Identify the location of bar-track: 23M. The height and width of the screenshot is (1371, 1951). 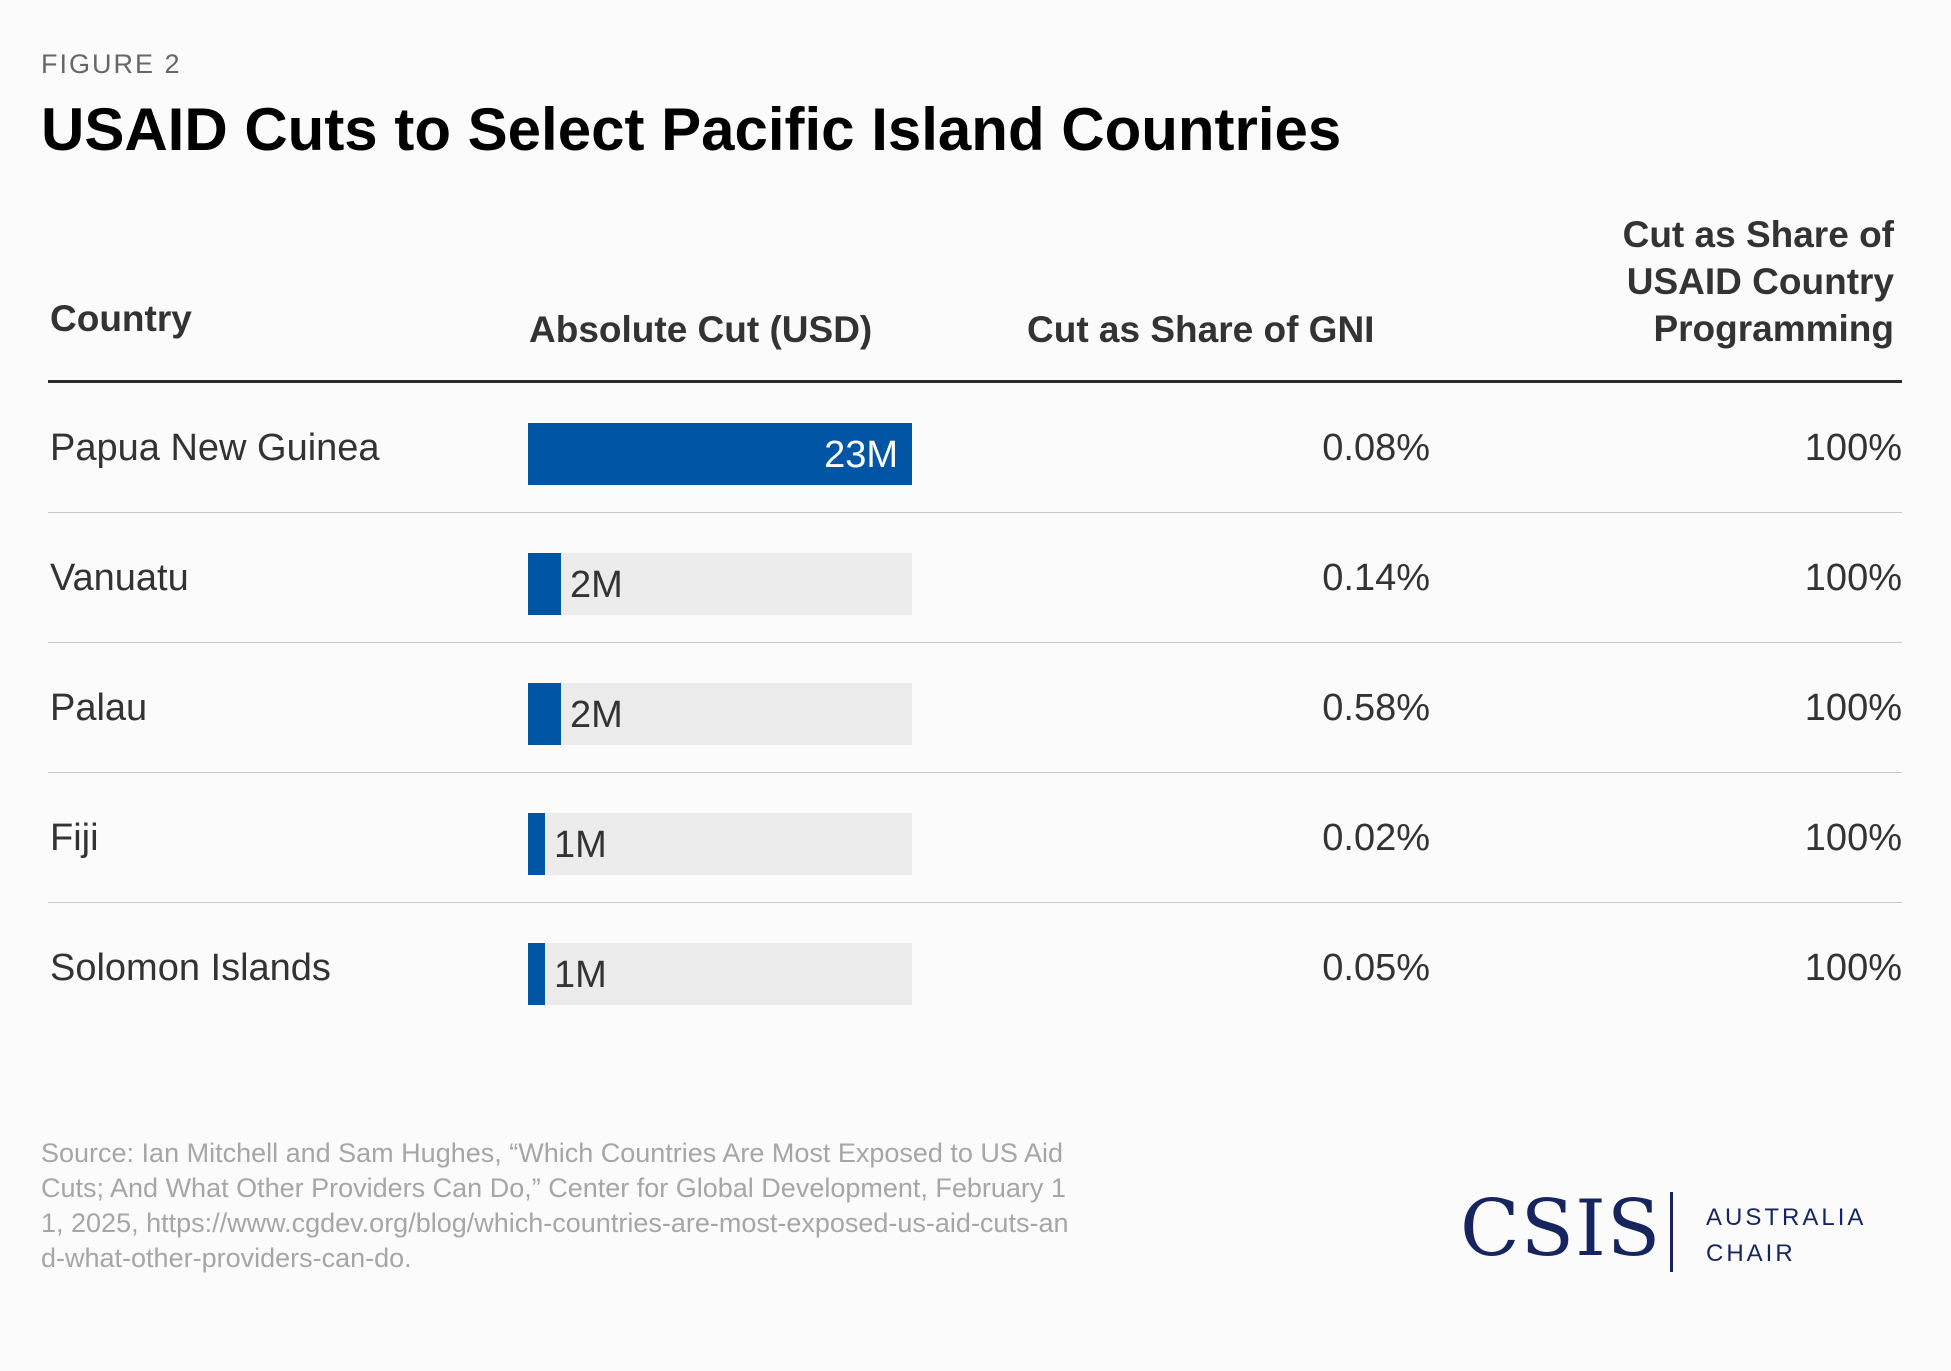
(720, 454).